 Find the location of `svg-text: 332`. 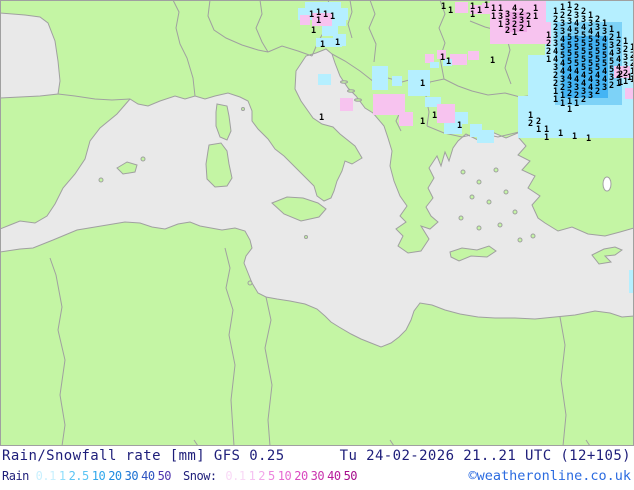

svg-text: 332 is located at coordinates (507, 23).